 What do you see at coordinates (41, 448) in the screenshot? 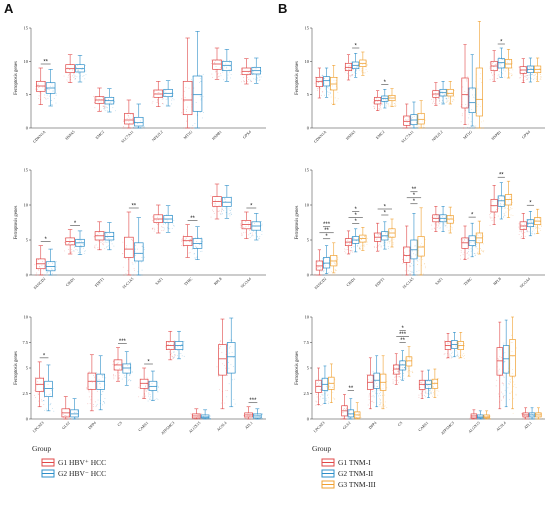
I see `legend-a-title: Group` at bounding box center [41, 448].